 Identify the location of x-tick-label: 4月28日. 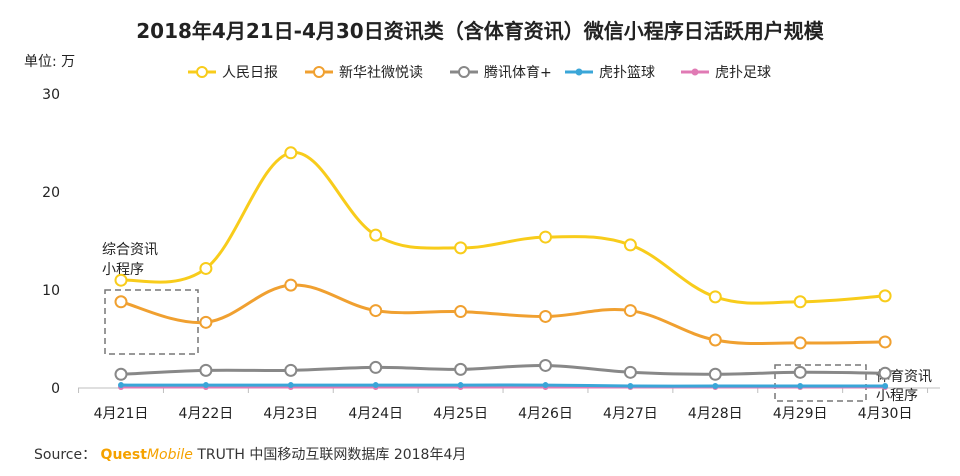
(715, 414).